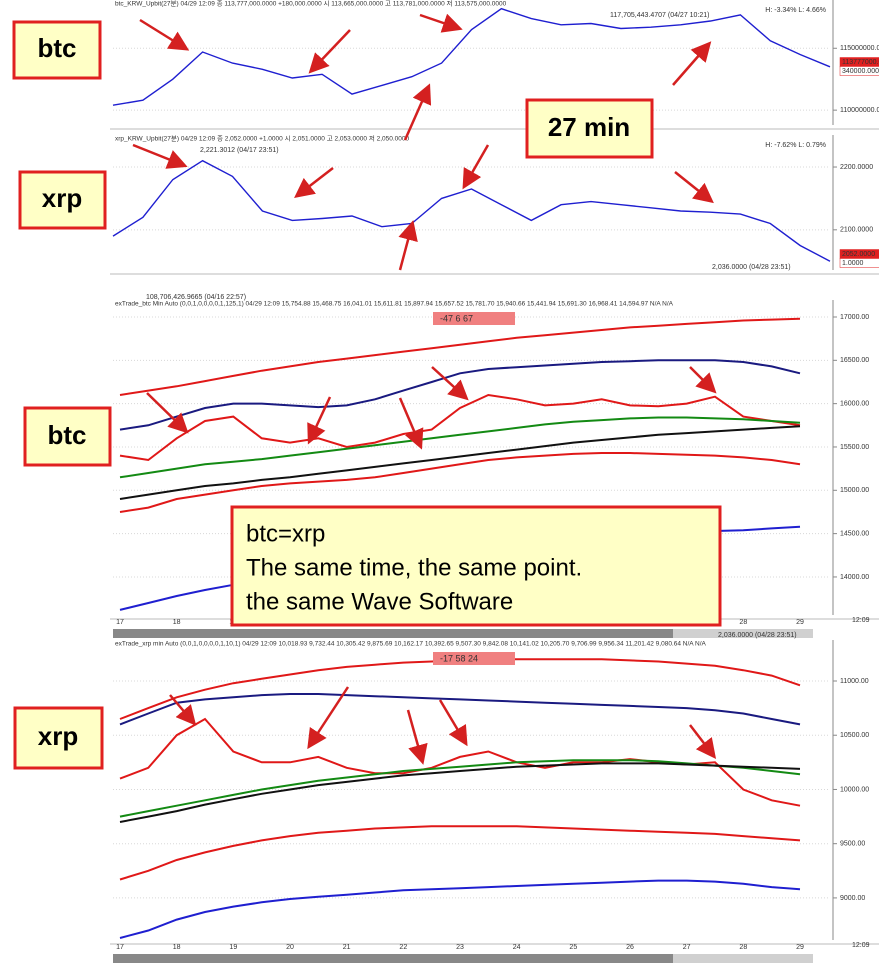  I want to click on y-tick-label: 110000000.0000, so click(859, 110).